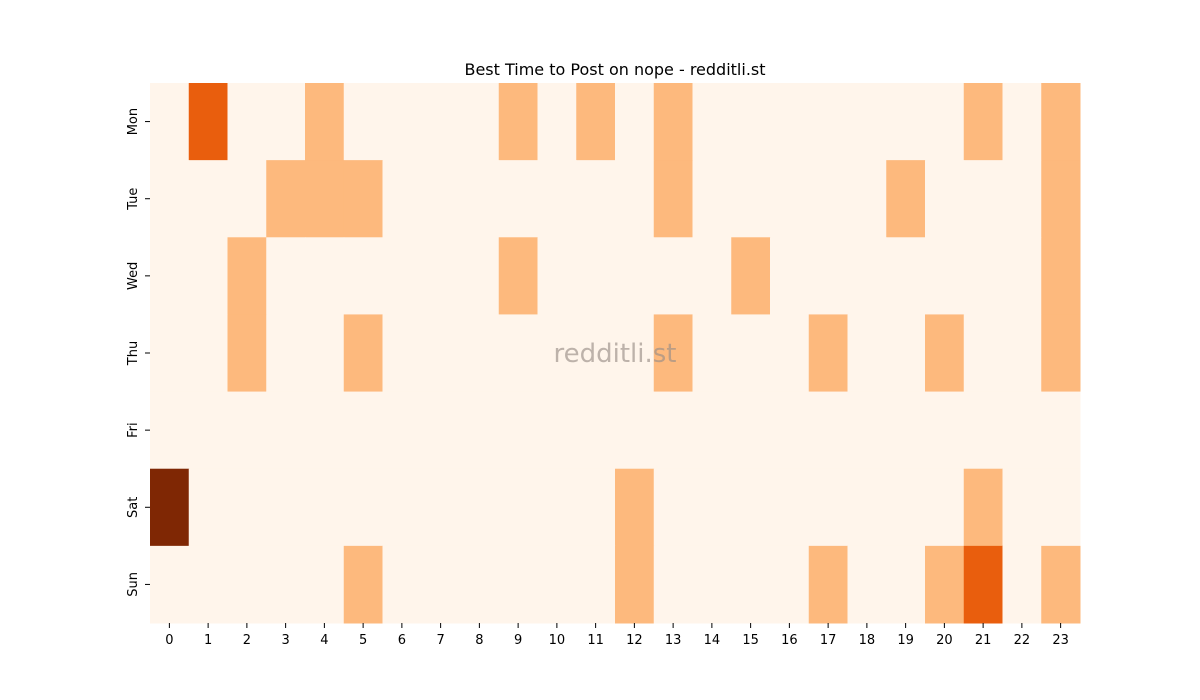 This screenshot has height=700, width=1200. Describe the element at coordinates (285, 640) in the screenshot. I see `x-tick-label: 3` at that location.